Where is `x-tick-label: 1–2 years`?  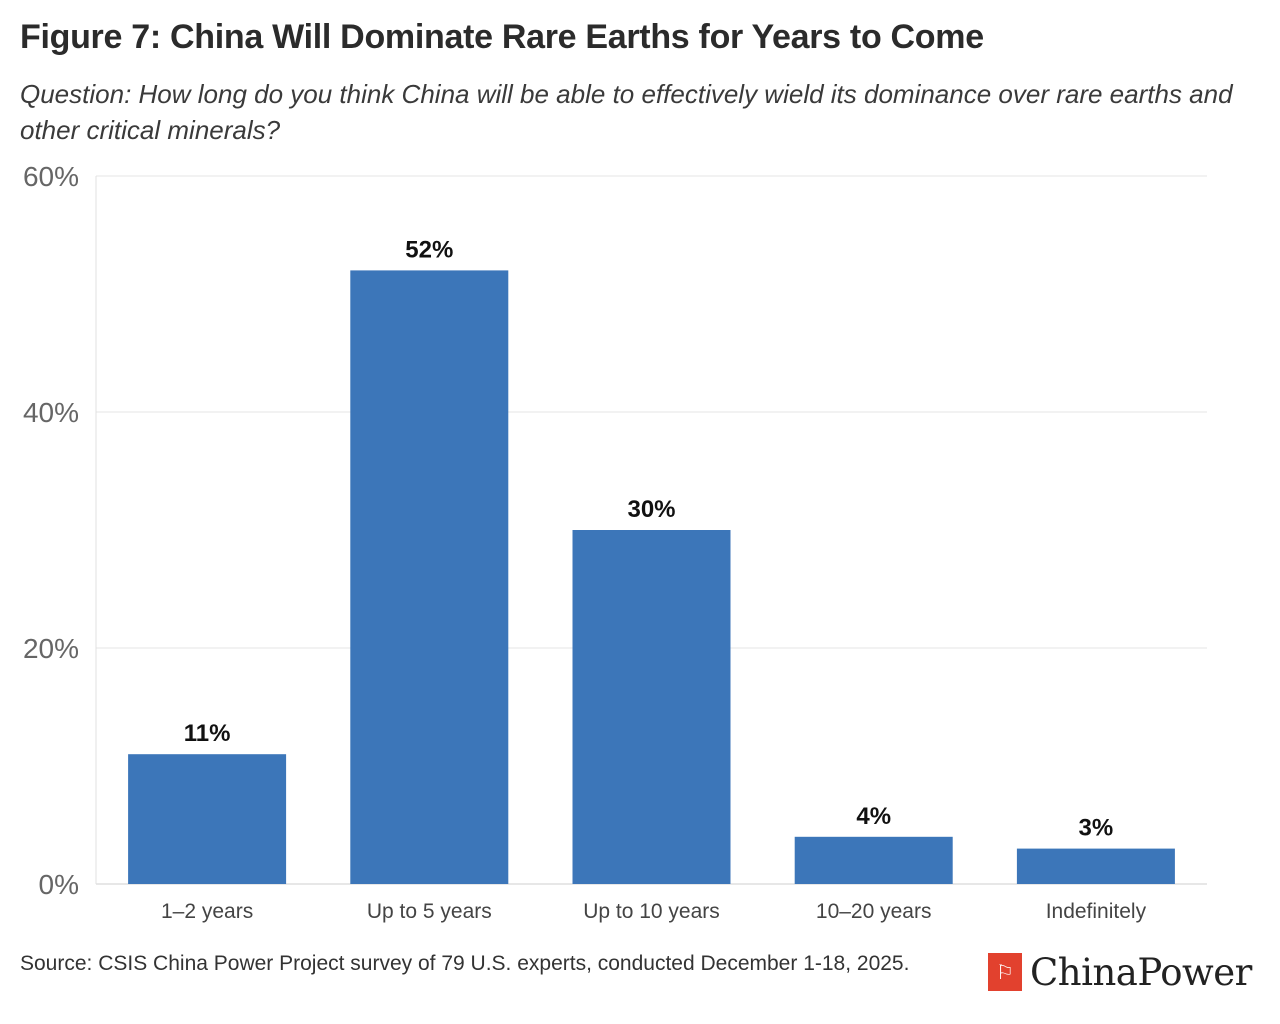
x-tick-label: 1–2 years is located at coordinates (207, 911).